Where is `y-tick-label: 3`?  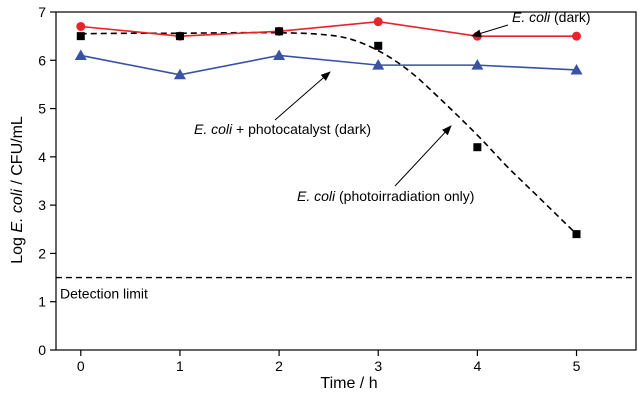 y-tick-label: 3 is located at coordinates (42, 205).